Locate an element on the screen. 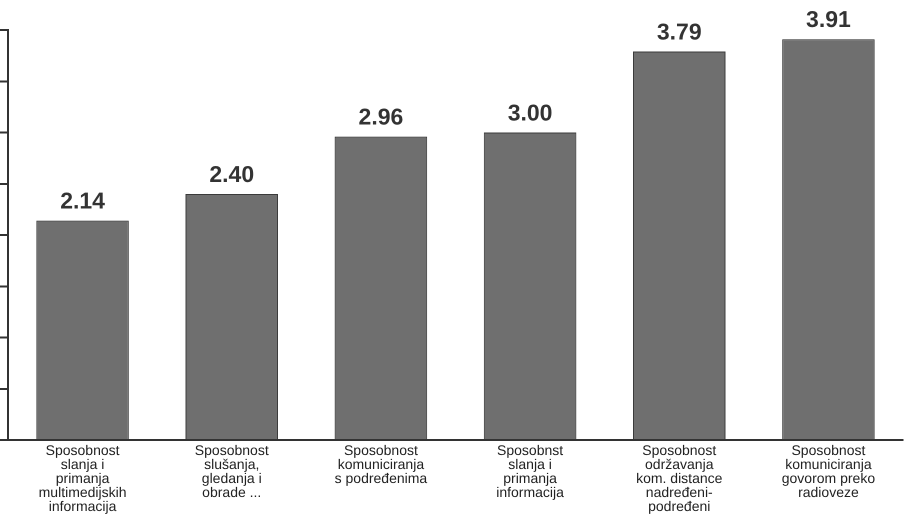  data-label: 3.00 is located at coordinates (530, 112).